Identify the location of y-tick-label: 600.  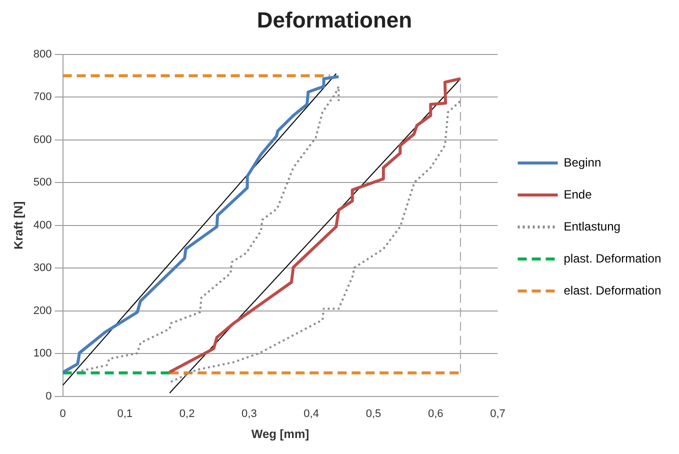
(42, 140).